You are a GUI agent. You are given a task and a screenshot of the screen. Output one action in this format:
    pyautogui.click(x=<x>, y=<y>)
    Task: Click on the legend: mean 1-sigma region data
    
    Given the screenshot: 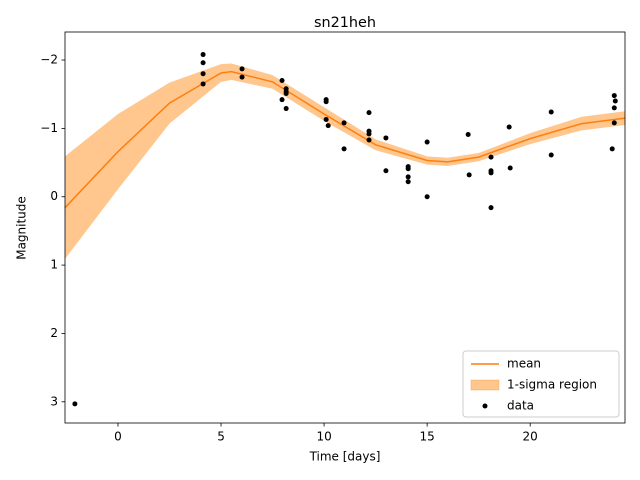 What is the action you would take?
    pyautogui.click(x=541, y=384)
    